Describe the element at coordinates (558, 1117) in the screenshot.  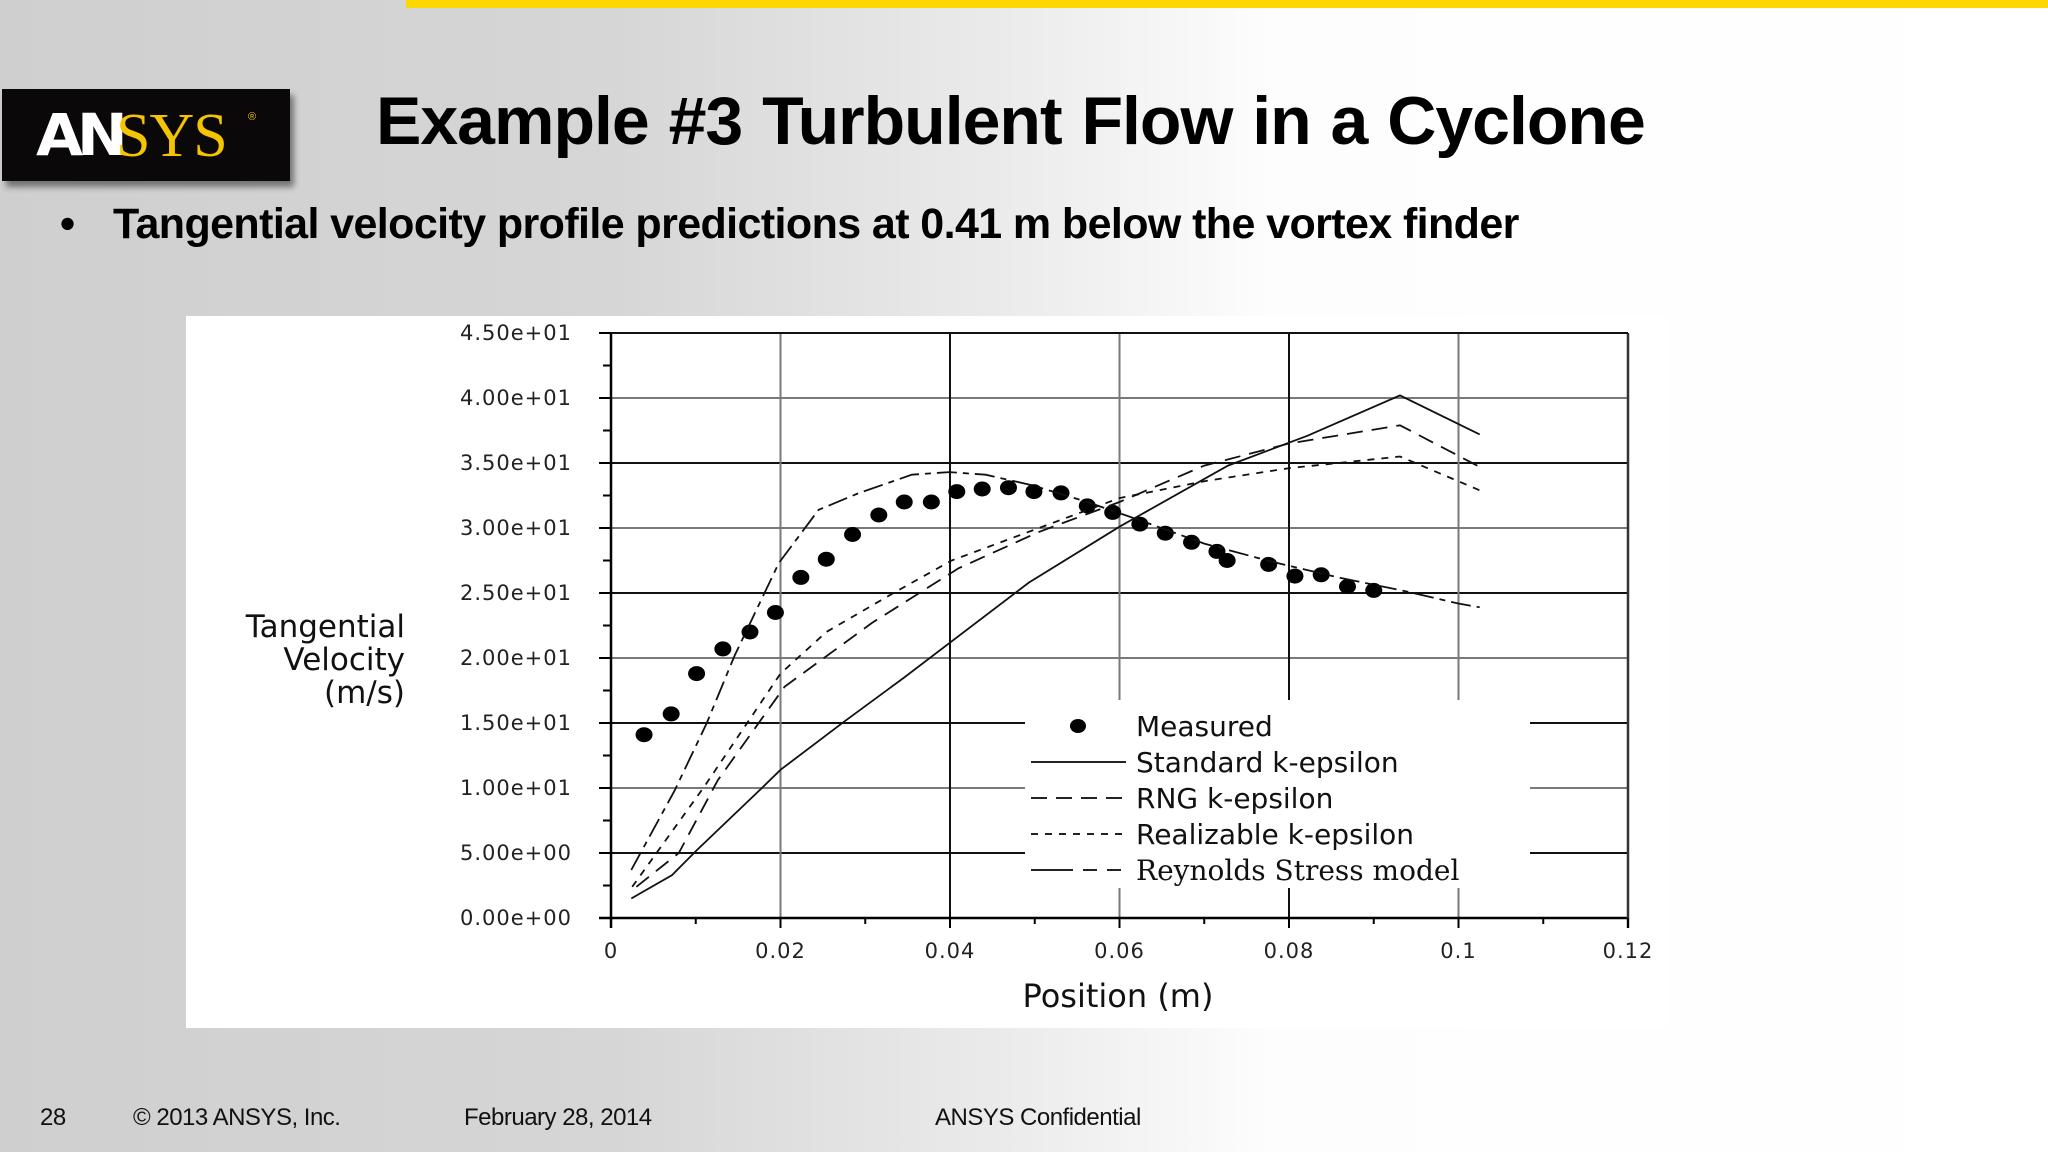
I see `footer-date: February 28, 2014` at that location.